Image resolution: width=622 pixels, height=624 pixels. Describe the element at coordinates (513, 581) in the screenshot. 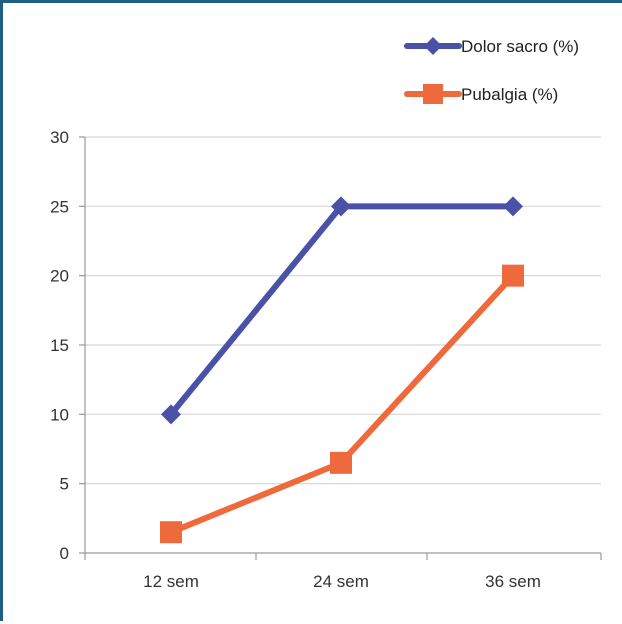

I see `x-tick-label: 36 sem` at that location.